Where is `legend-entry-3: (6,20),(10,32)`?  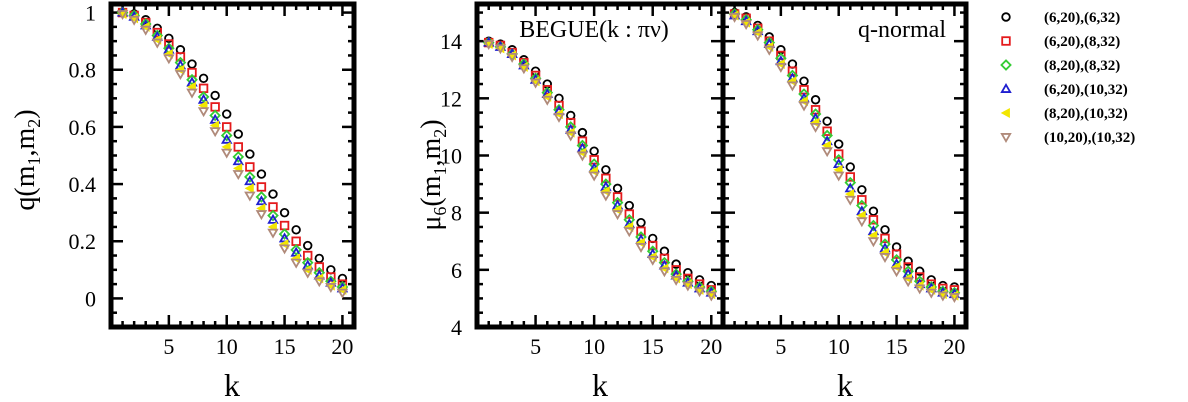
legend-entry-3: (6,20),(10,32) is located at coordinates (1064, 90).